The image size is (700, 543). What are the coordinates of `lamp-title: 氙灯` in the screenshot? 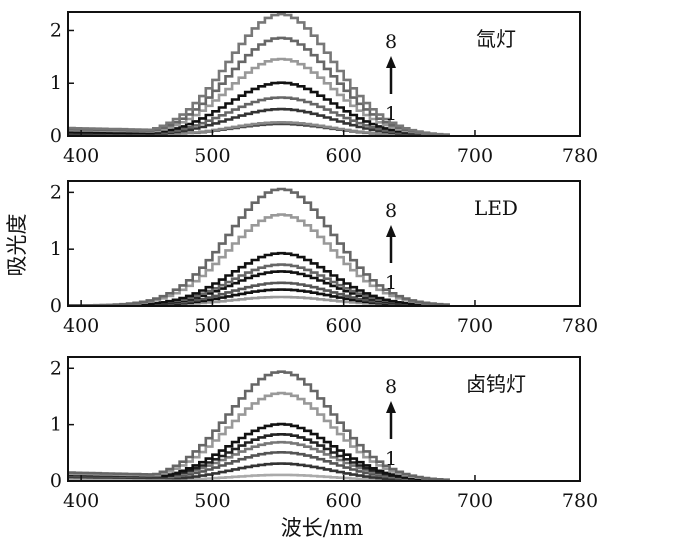 It's located at (496, 39).